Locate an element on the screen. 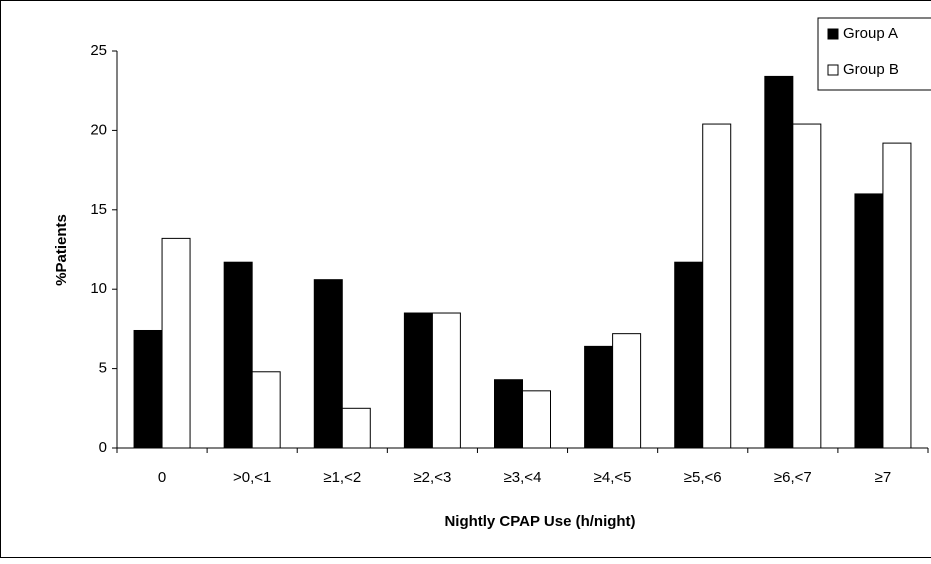 Image resolution: width=931 pixels, height=564 pixels. x-tick-label: ≥7 is located at coordinates (883, 477).